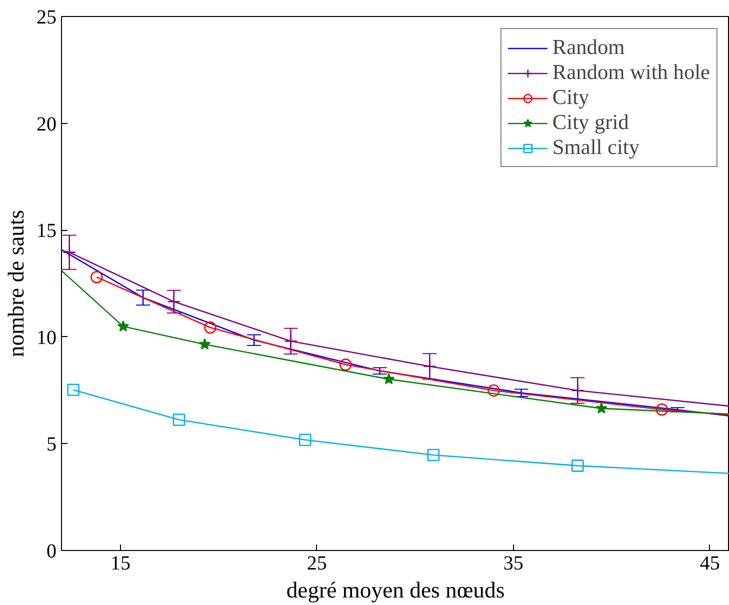 The image size is (729, 605). What do you see at coordinates (16, 284) in the screenshot?
I see `y-axis-title: nombre de sauts` at bounding box center [16, 284].